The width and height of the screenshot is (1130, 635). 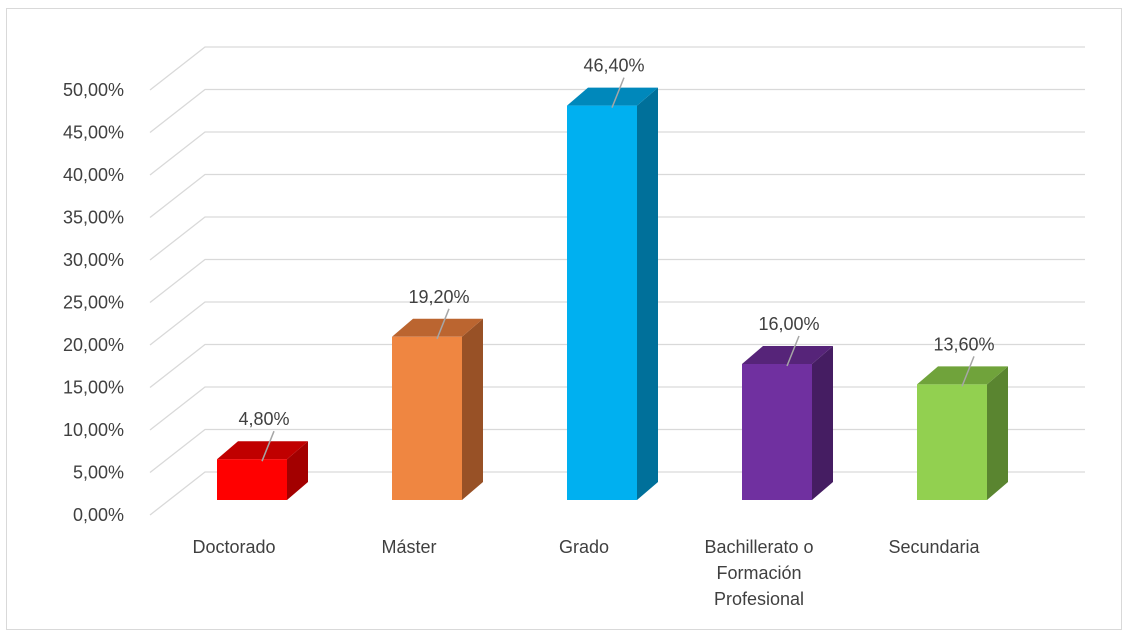 What do you see at coordinates (93, 430) in the screenshot?
I see `y-tick-label: 10,00%` at bounding box center [93, 430].